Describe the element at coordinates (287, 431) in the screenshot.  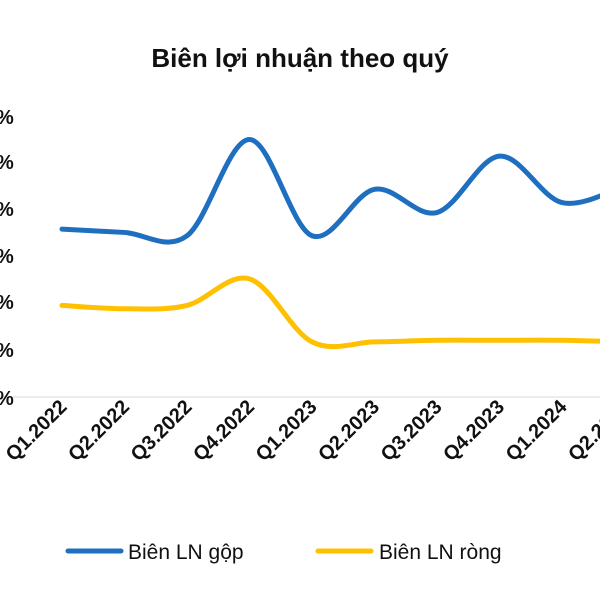
I see `x-tick-label: Q1.2023` at that location.